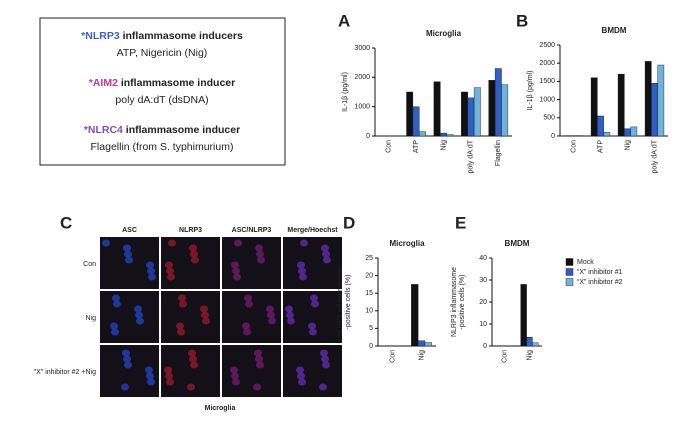 The width and height of the screenshot is (690, 448). Describe the element at coordinates (362, 48) in the screenshot. I see `y-tick-label: 3000` at that location.